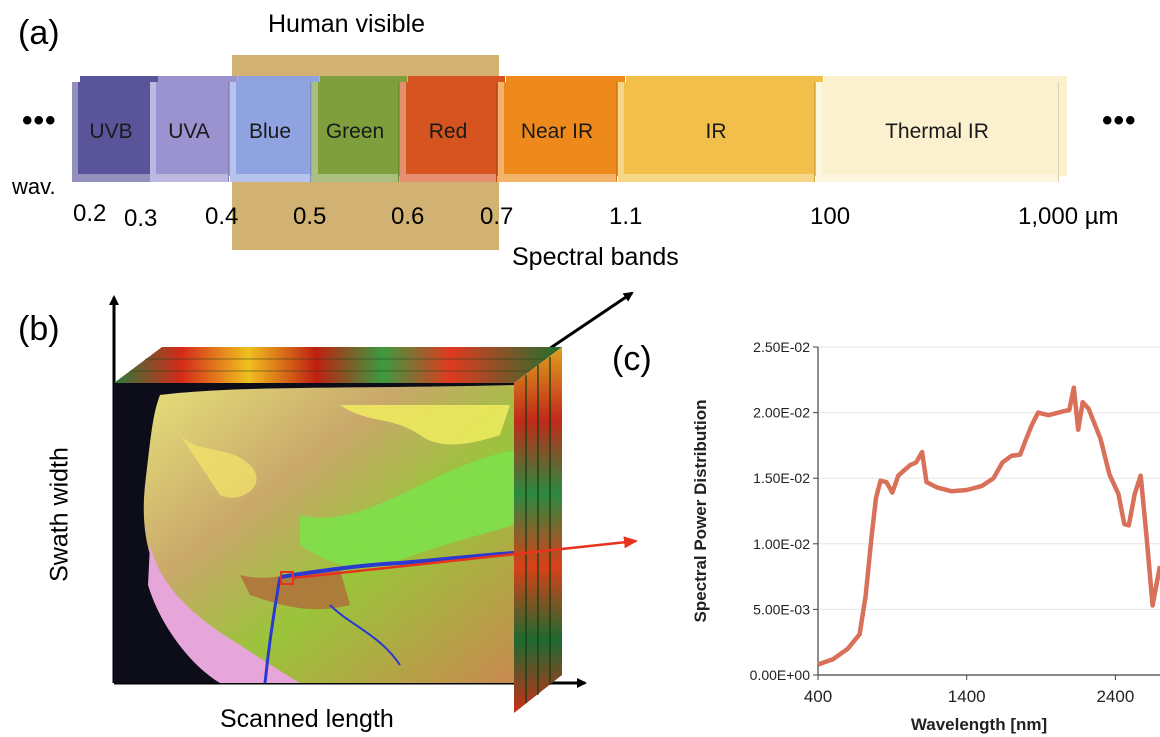  I want to click on x-axis-title: Wavelength [nm], so click(979, 724).